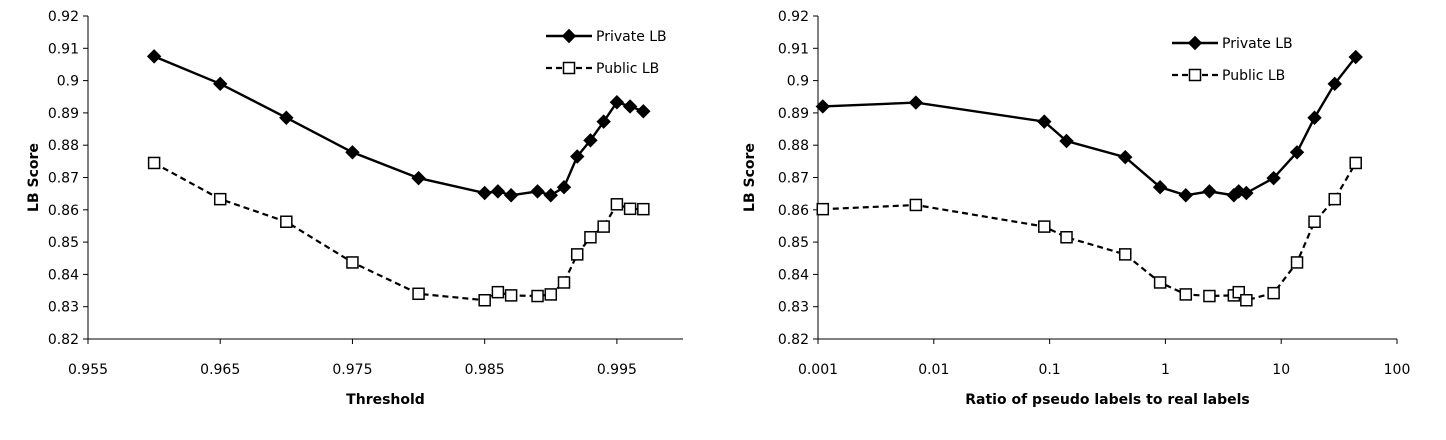 The width and height of the screenshot is (1446, 440). I want to click on legend-label: Private LB, so click(631, 37).